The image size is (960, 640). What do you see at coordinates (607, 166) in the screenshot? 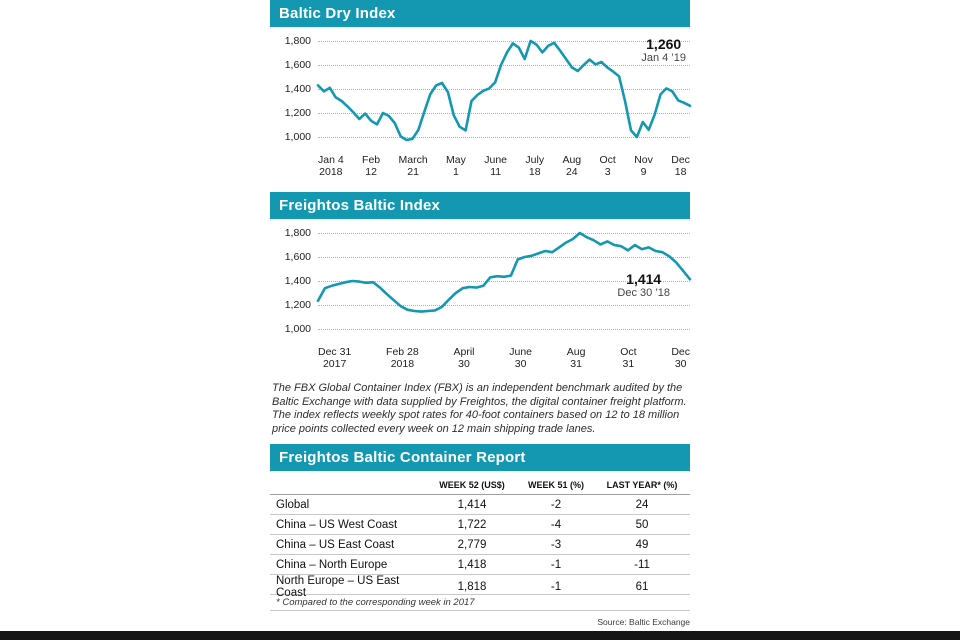
I see `x-tick: Oct 3` at bounding box center [607, 166].